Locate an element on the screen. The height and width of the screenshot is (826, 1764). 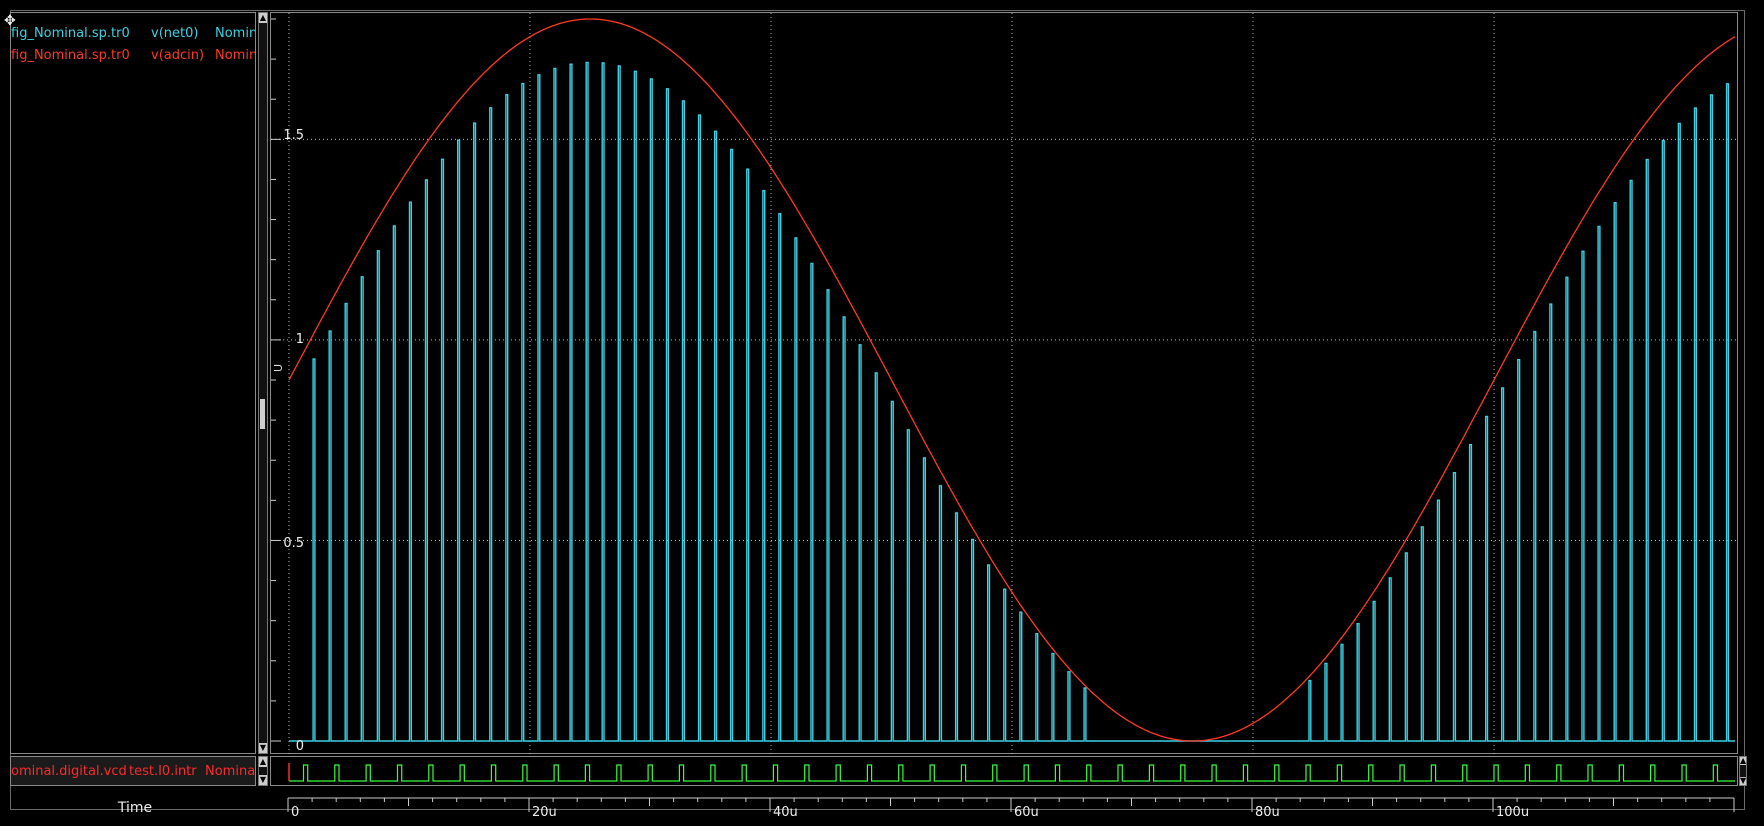
x-axis-label: Time is located at coordinates (135, 808).